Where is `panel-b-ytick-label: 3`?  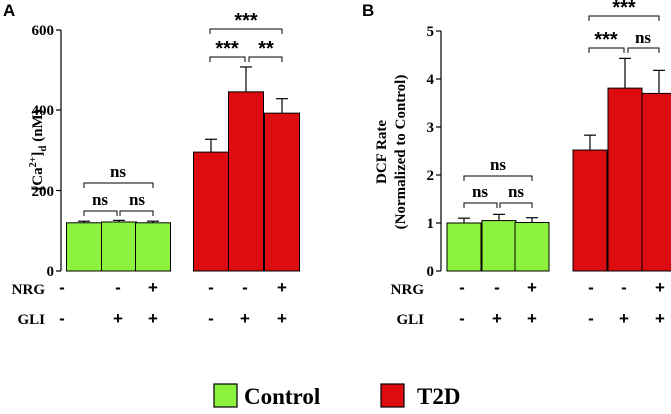 panel-b-ytick-label: 3 is located at coordinates (431, 128).